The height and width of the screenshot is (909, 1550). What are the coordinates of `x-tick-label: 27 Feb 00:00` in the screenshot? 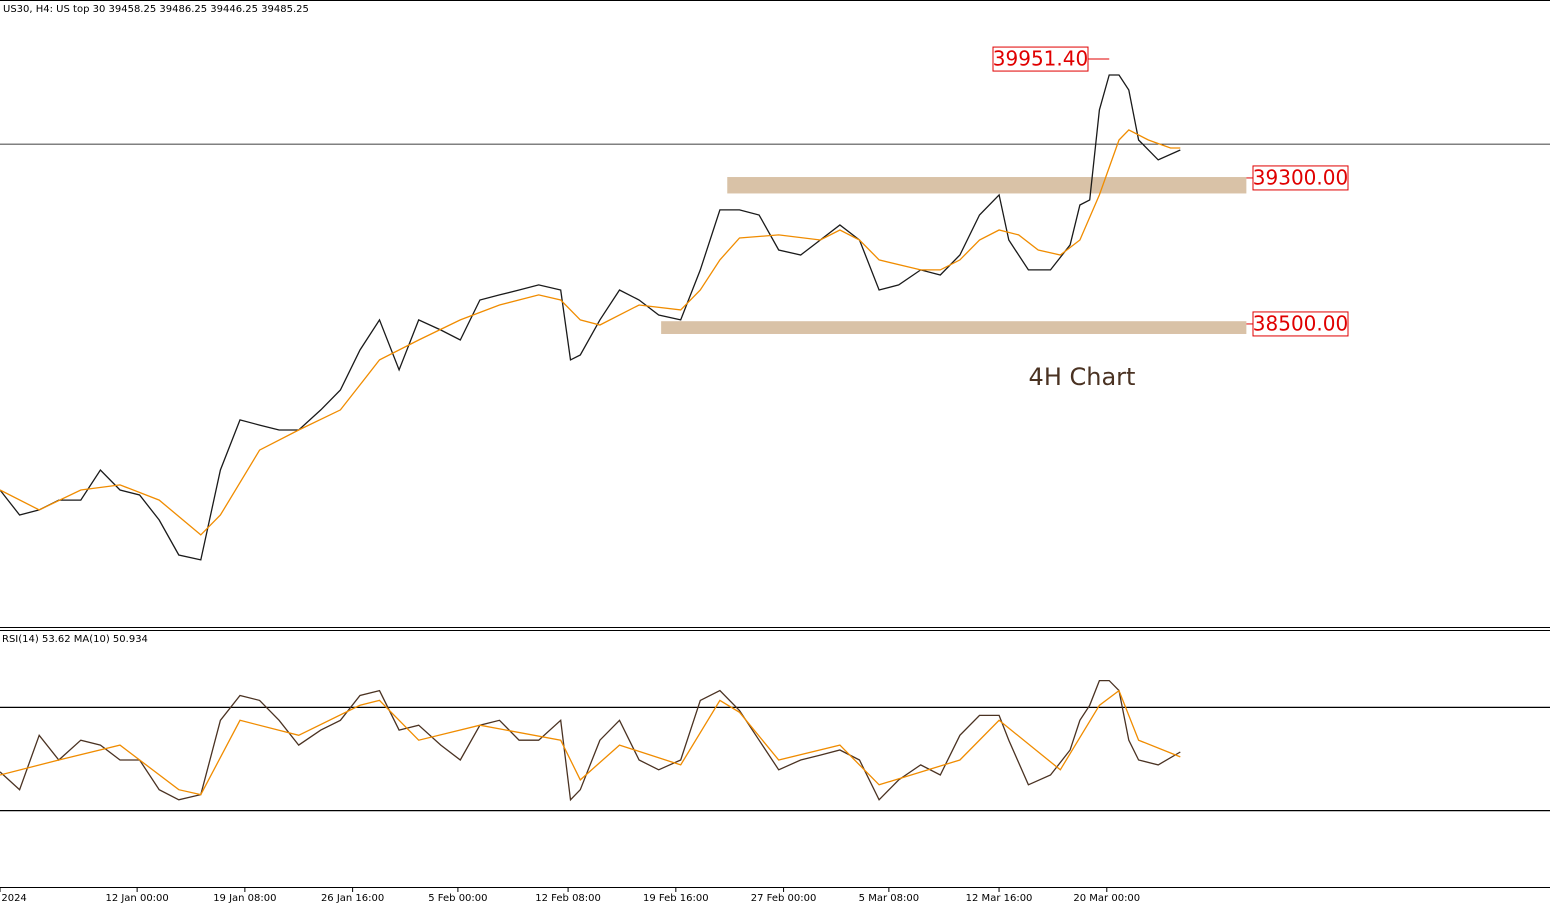 It's located at (784, 898).